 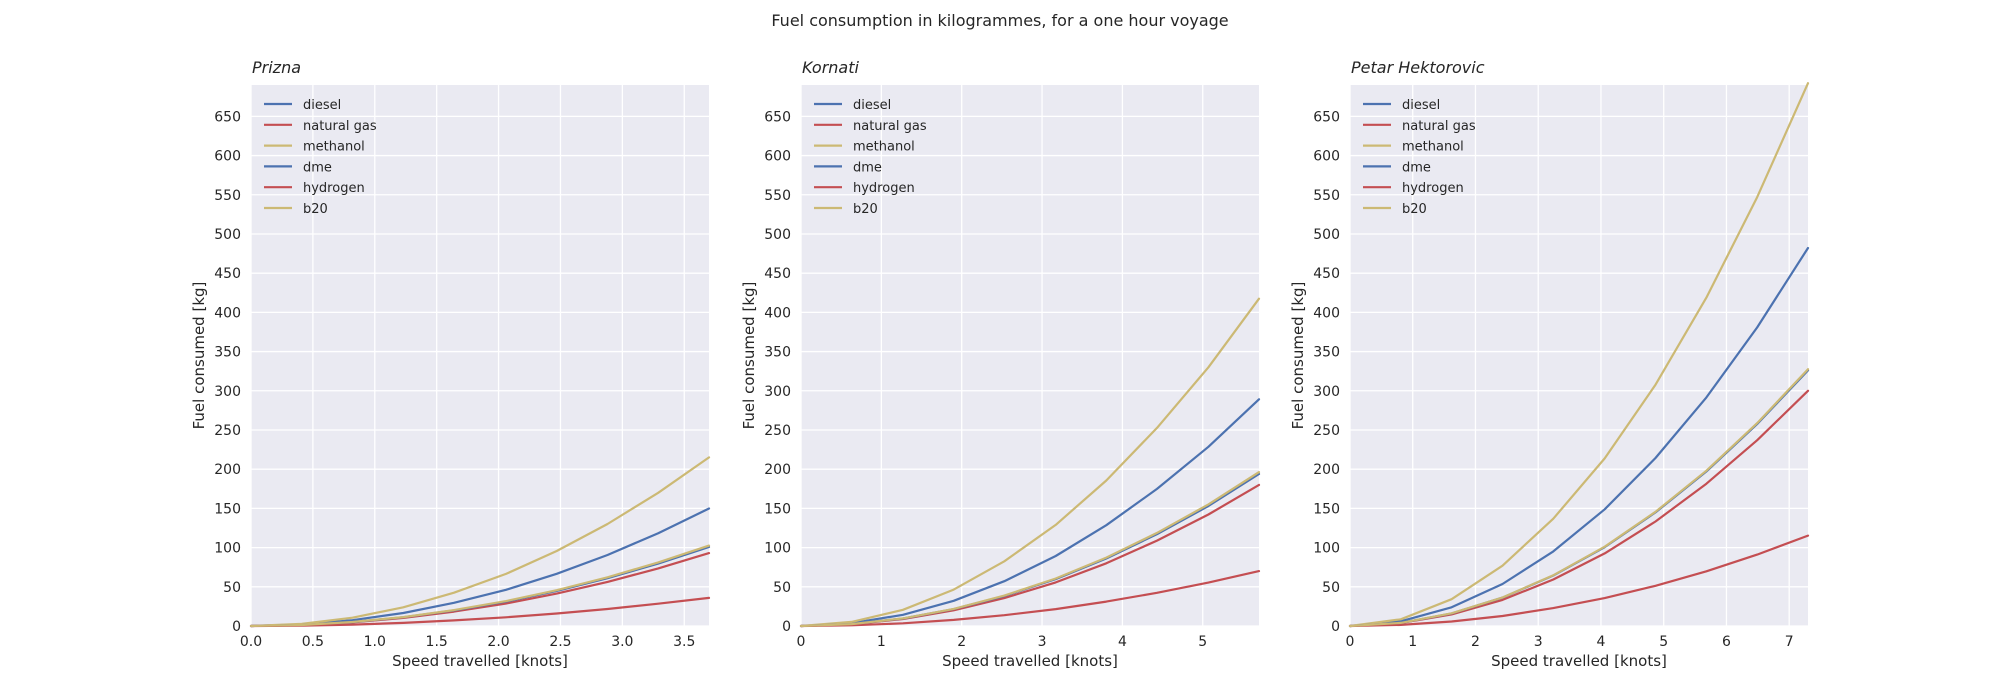 What do you see at coordinates (375, 642) in the screenshot?
I see `x-tick-label: 1.0` at bounding box center [375, 642].